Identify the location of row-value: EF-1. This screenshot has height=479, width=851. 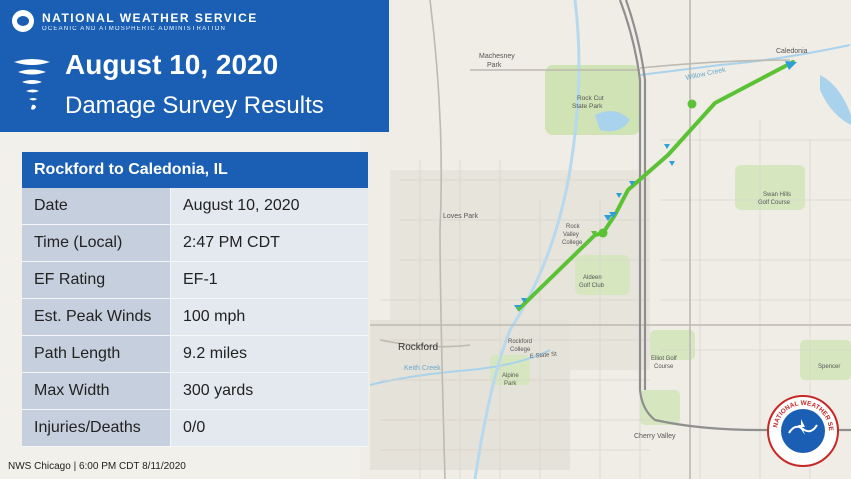
(269, 280).